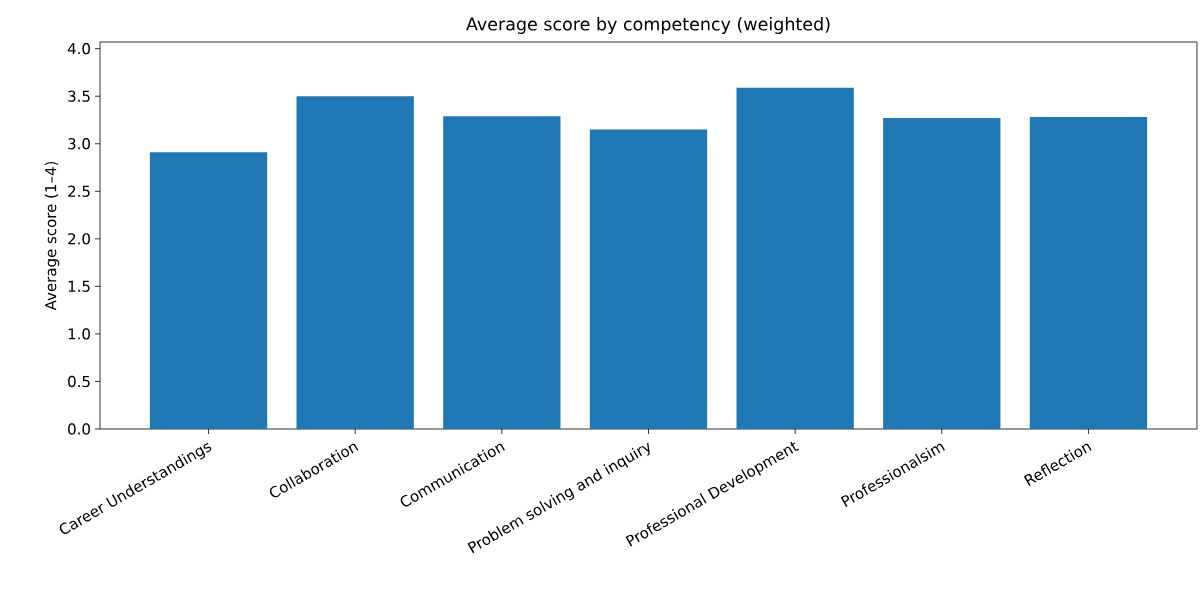  What do you see at coordinates (52, 236) in the screenshot?
I see `y-axis-title: Average score (1–4)` at bounding box center [52, 236].